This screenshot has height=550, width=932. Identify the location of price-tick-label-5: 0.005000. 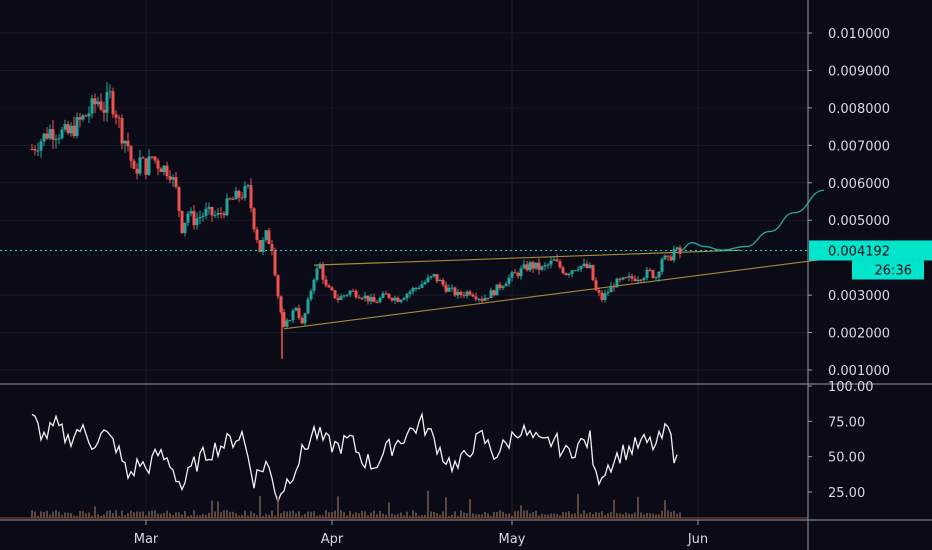
(859, 221).